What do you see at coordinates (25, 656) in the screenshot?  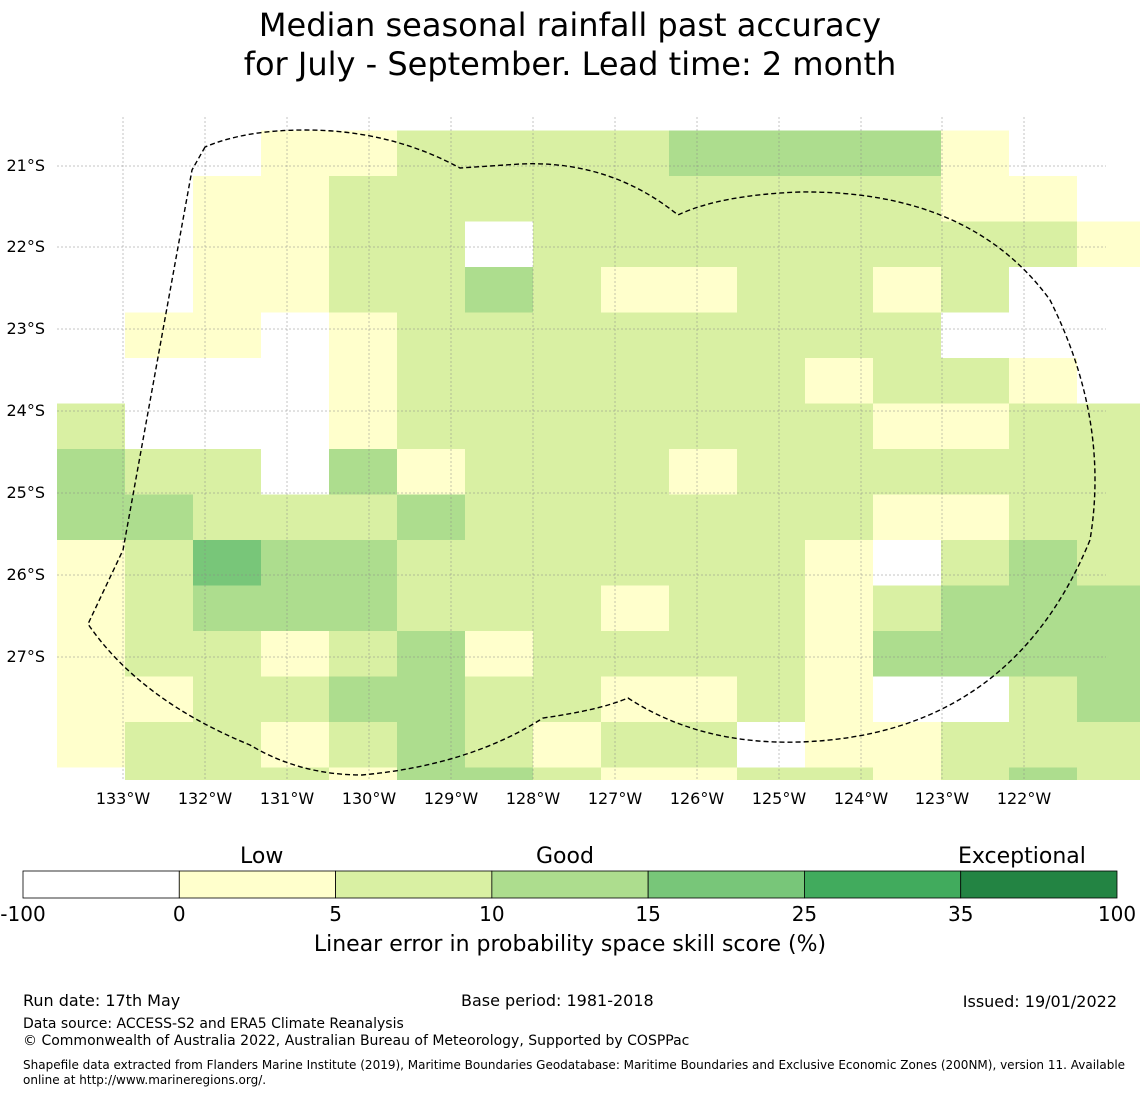 I see `latitude-label: 27°S` at bounding box center [25, 656].